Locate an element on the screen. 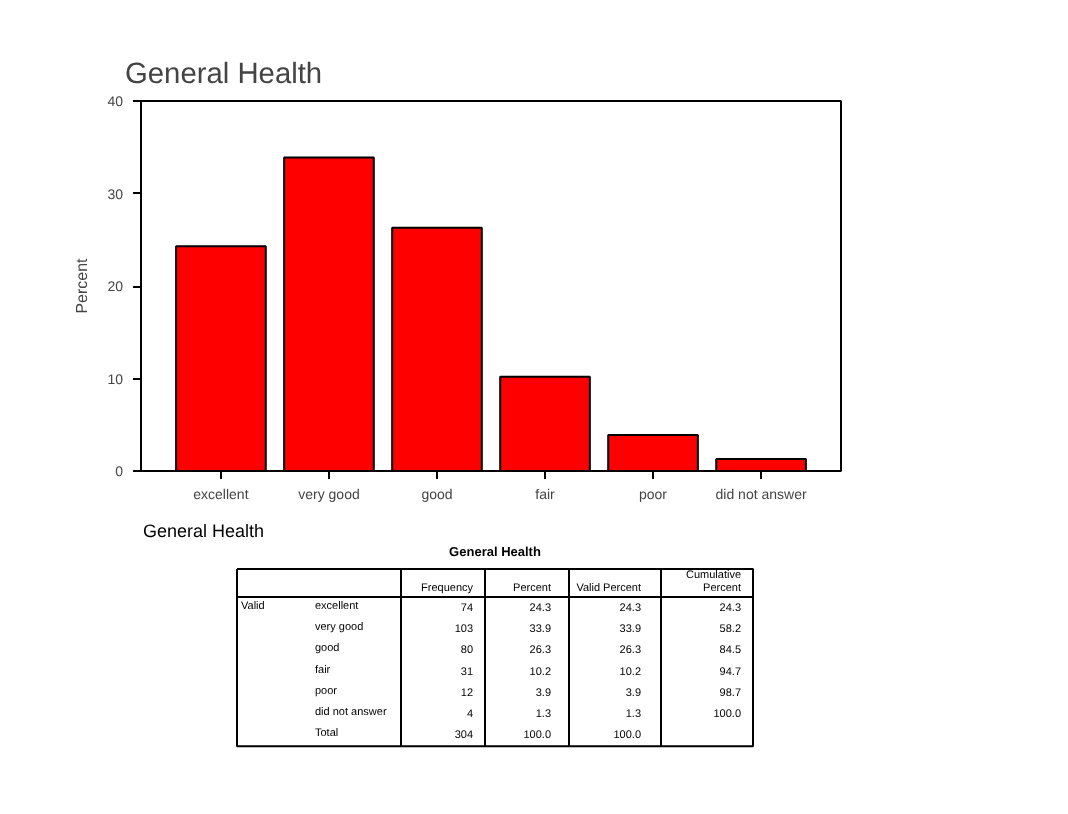 Image resolution: width=1068 pixels, height=814 pixels. y-axis-title: Percent is located at coordinates (82, 285).